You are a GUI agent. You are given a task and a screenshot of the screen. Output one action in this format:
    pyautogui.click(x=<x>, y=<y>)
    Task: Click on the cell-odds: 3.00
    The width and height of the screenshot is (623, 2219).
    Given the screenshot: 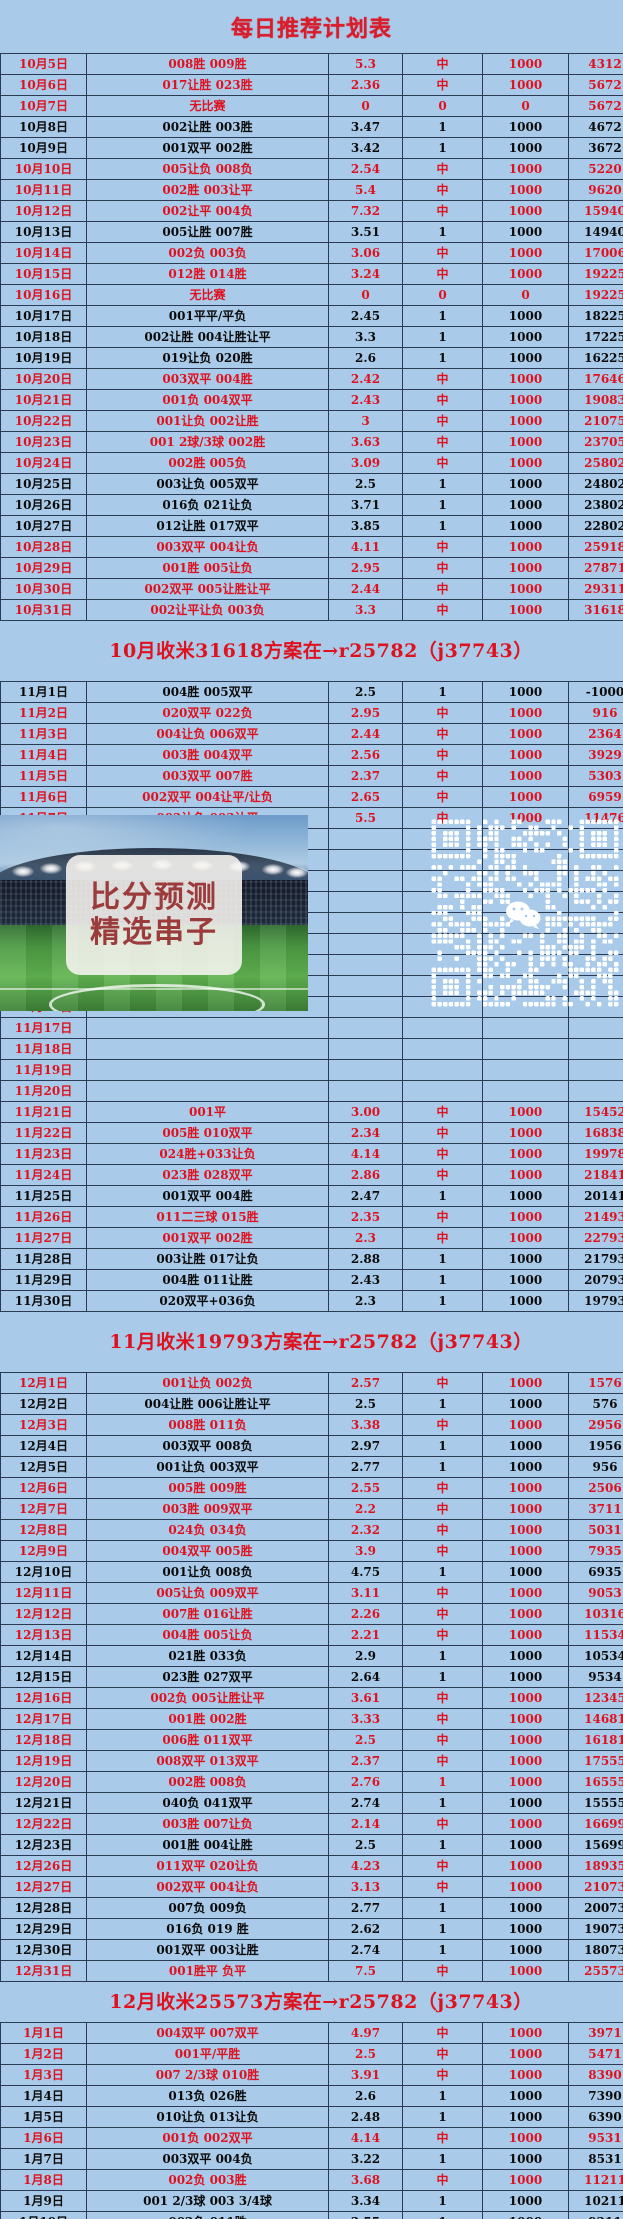 What is the action you would take?
    pyautogui.click(x=365, y=1112)
    